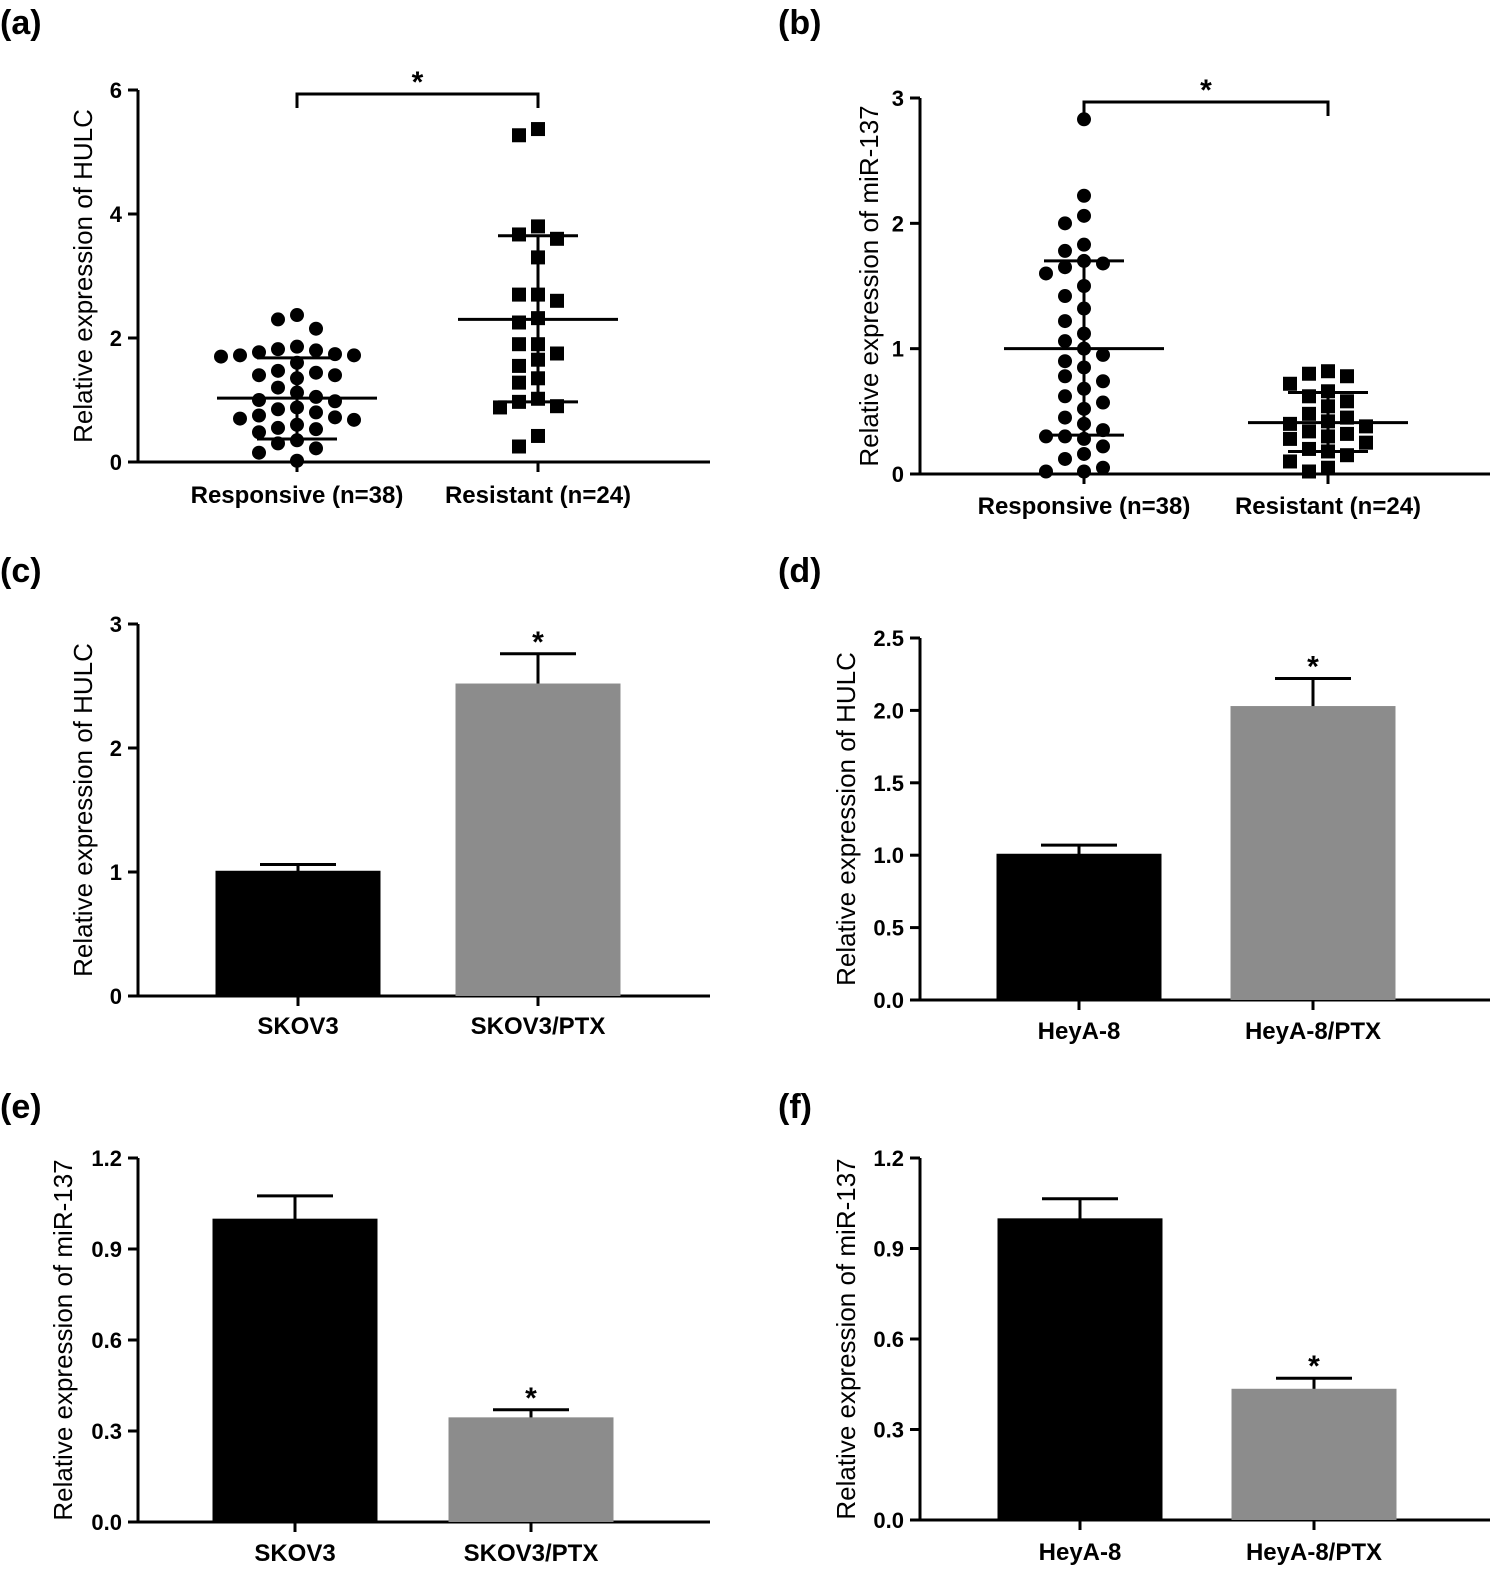 The height and width of the screenshot is (1583, 1507). I want to click on x-category-label: HeyA-8, so click(1079, 1031).